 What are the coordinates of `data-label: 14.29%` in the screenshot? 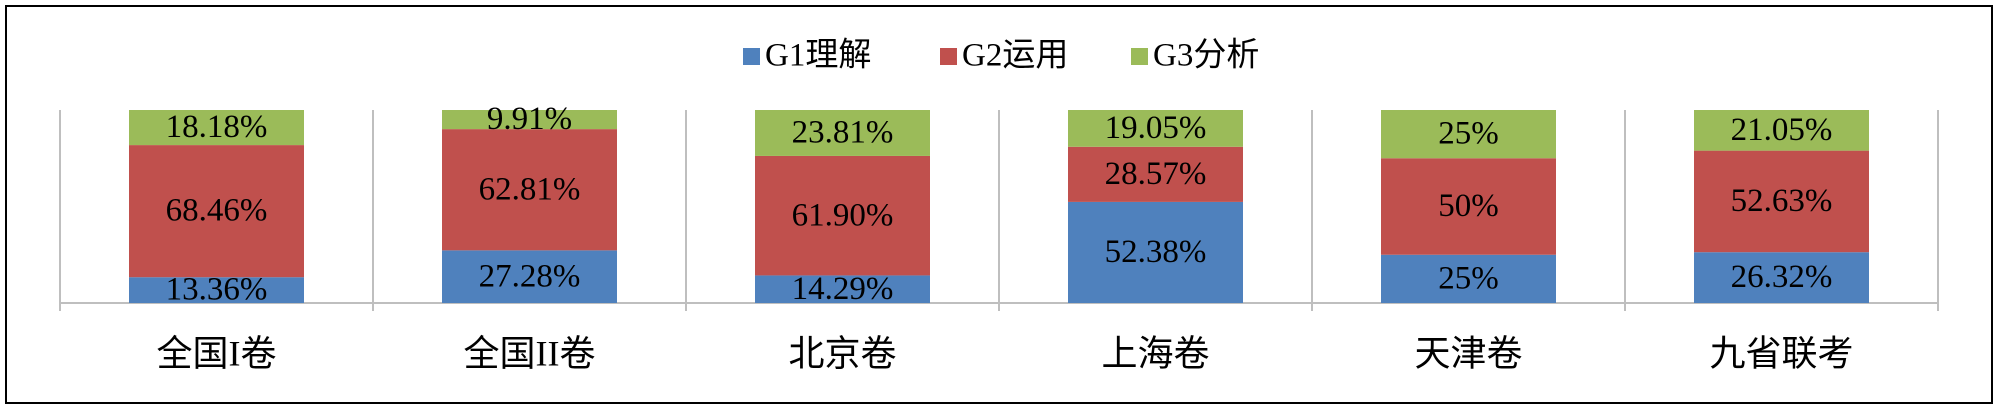 It's located at (843, 289).